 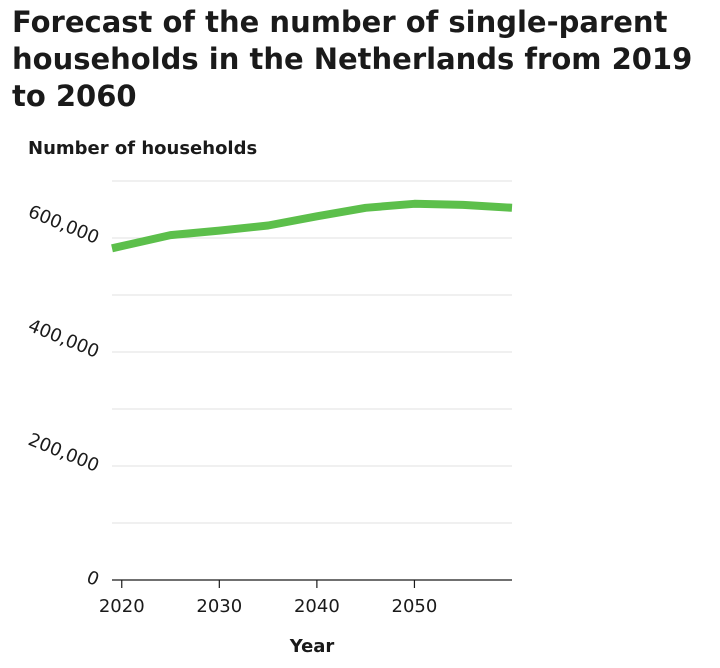 I want to click on x-tick-label: 2020, so click(x=122, y=606).